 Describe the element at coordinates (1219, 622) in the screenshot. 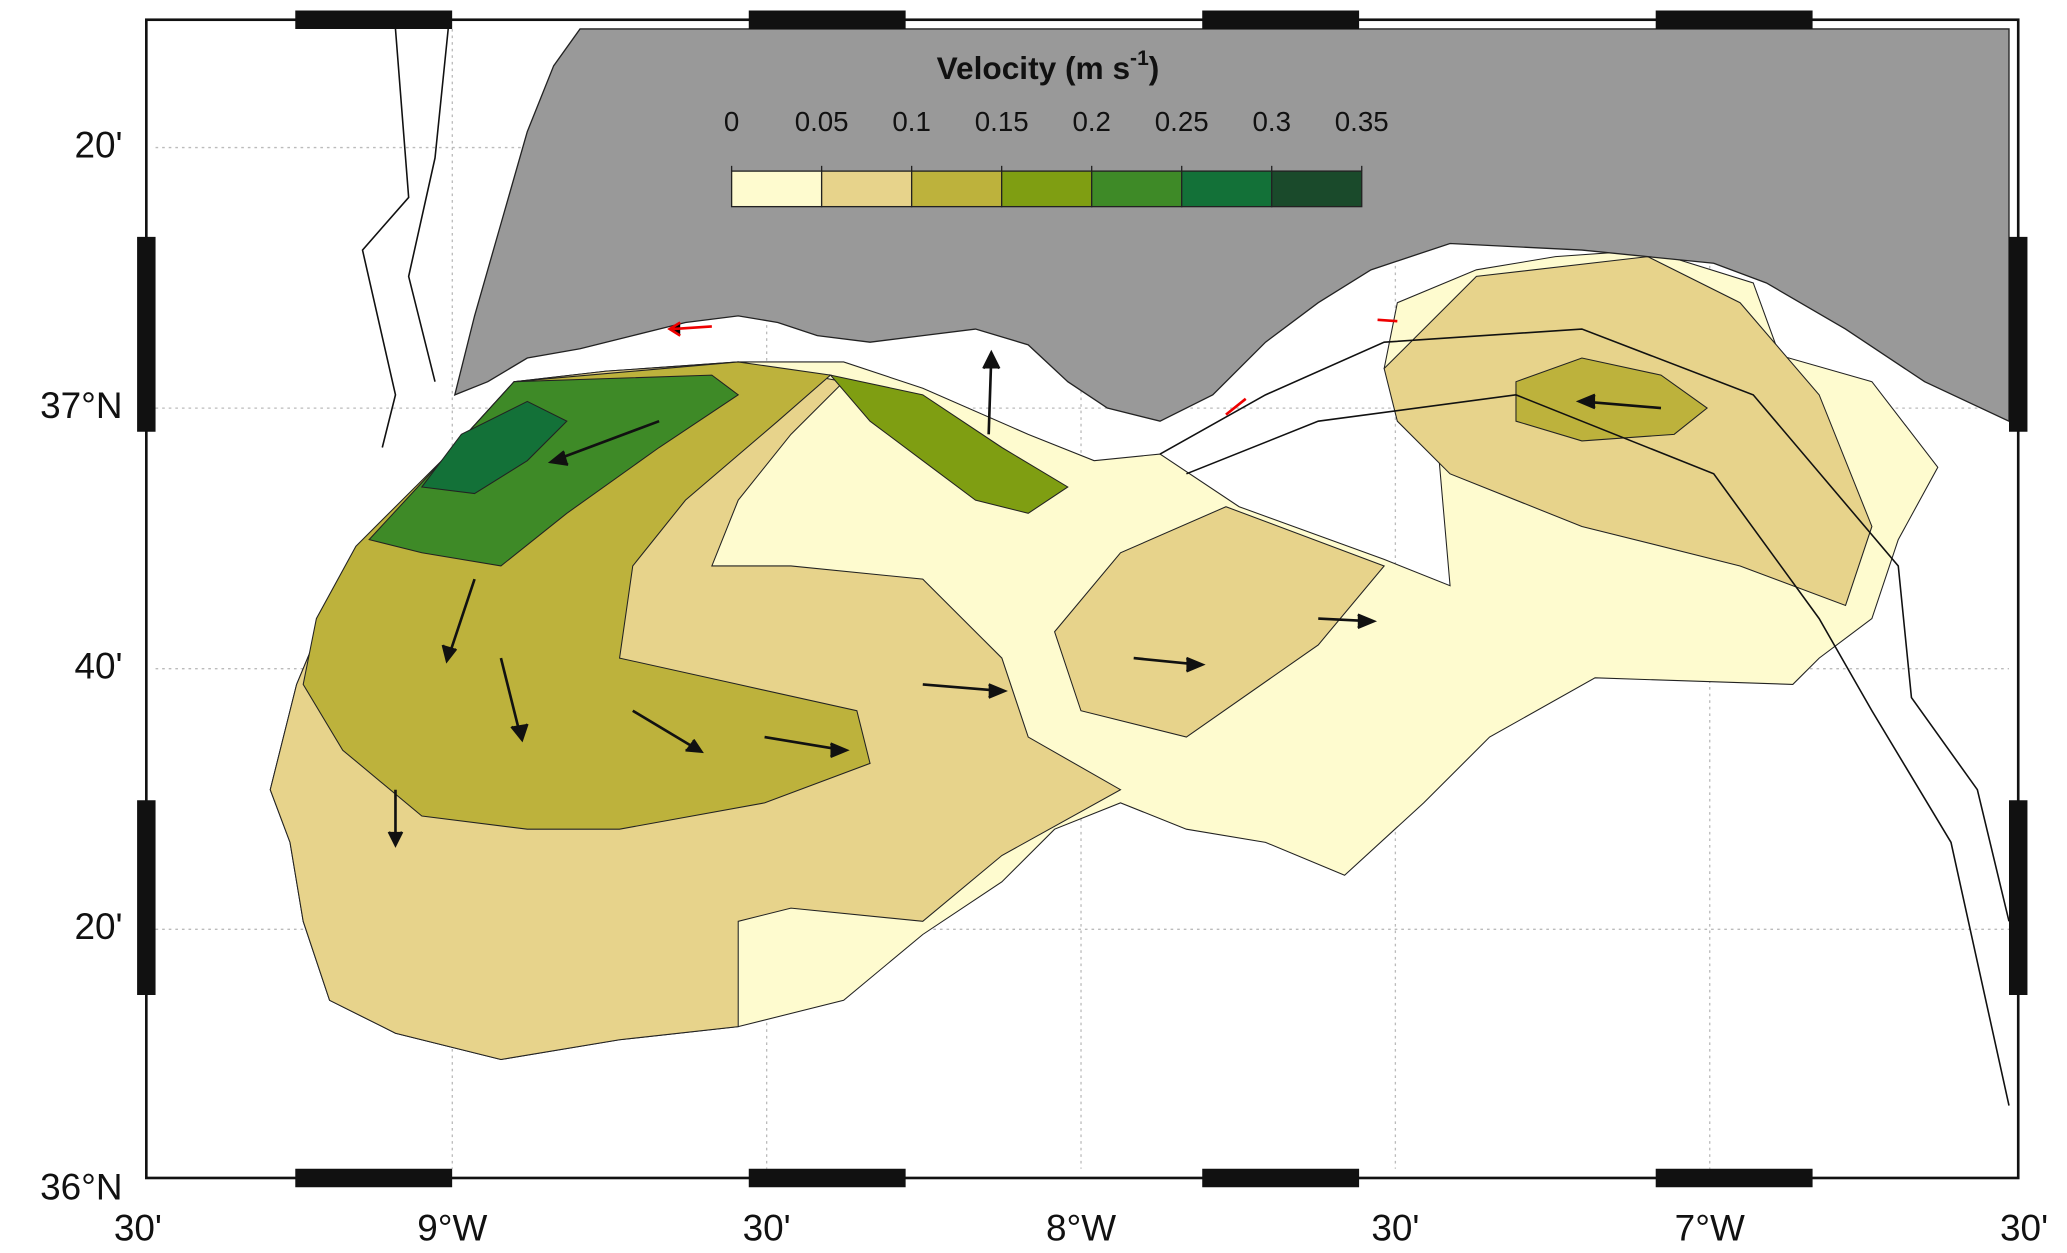

I see `zone-1b` at that location.